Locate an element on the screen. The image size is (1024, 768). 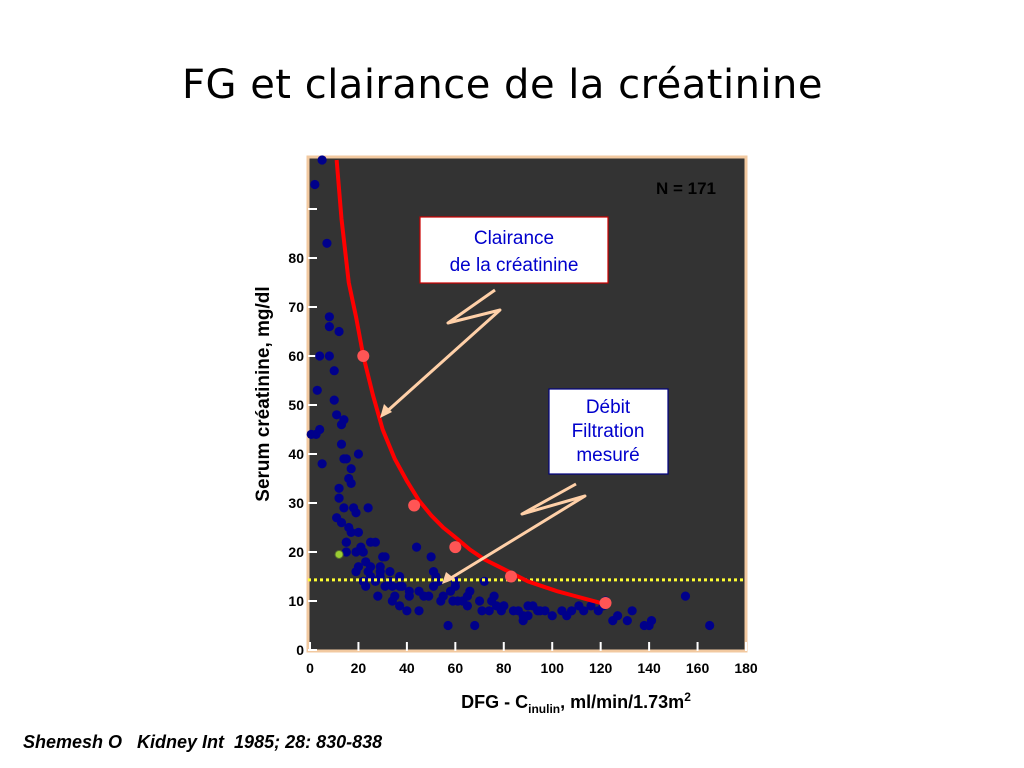
x-tick-label: 180 is located at coordinates (746, 668).